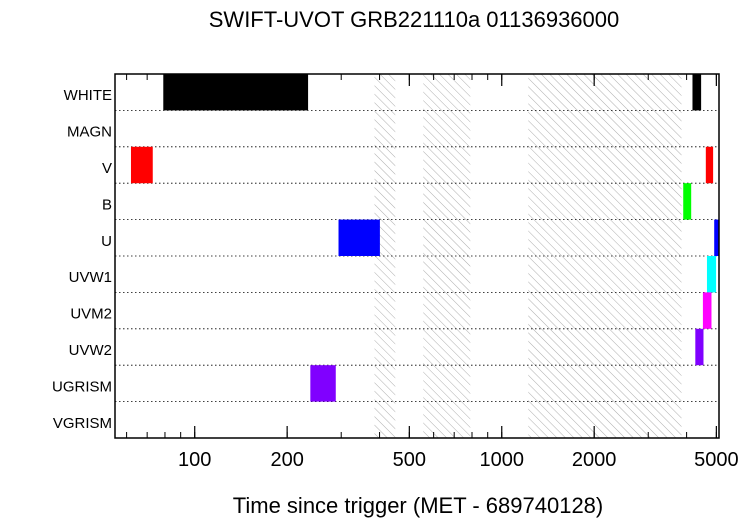  I want to click on filter-labels: WHITE MAGN V B U UVW1 UVM2 UVW2 UGRISM VGRISM, so click(82, 259).